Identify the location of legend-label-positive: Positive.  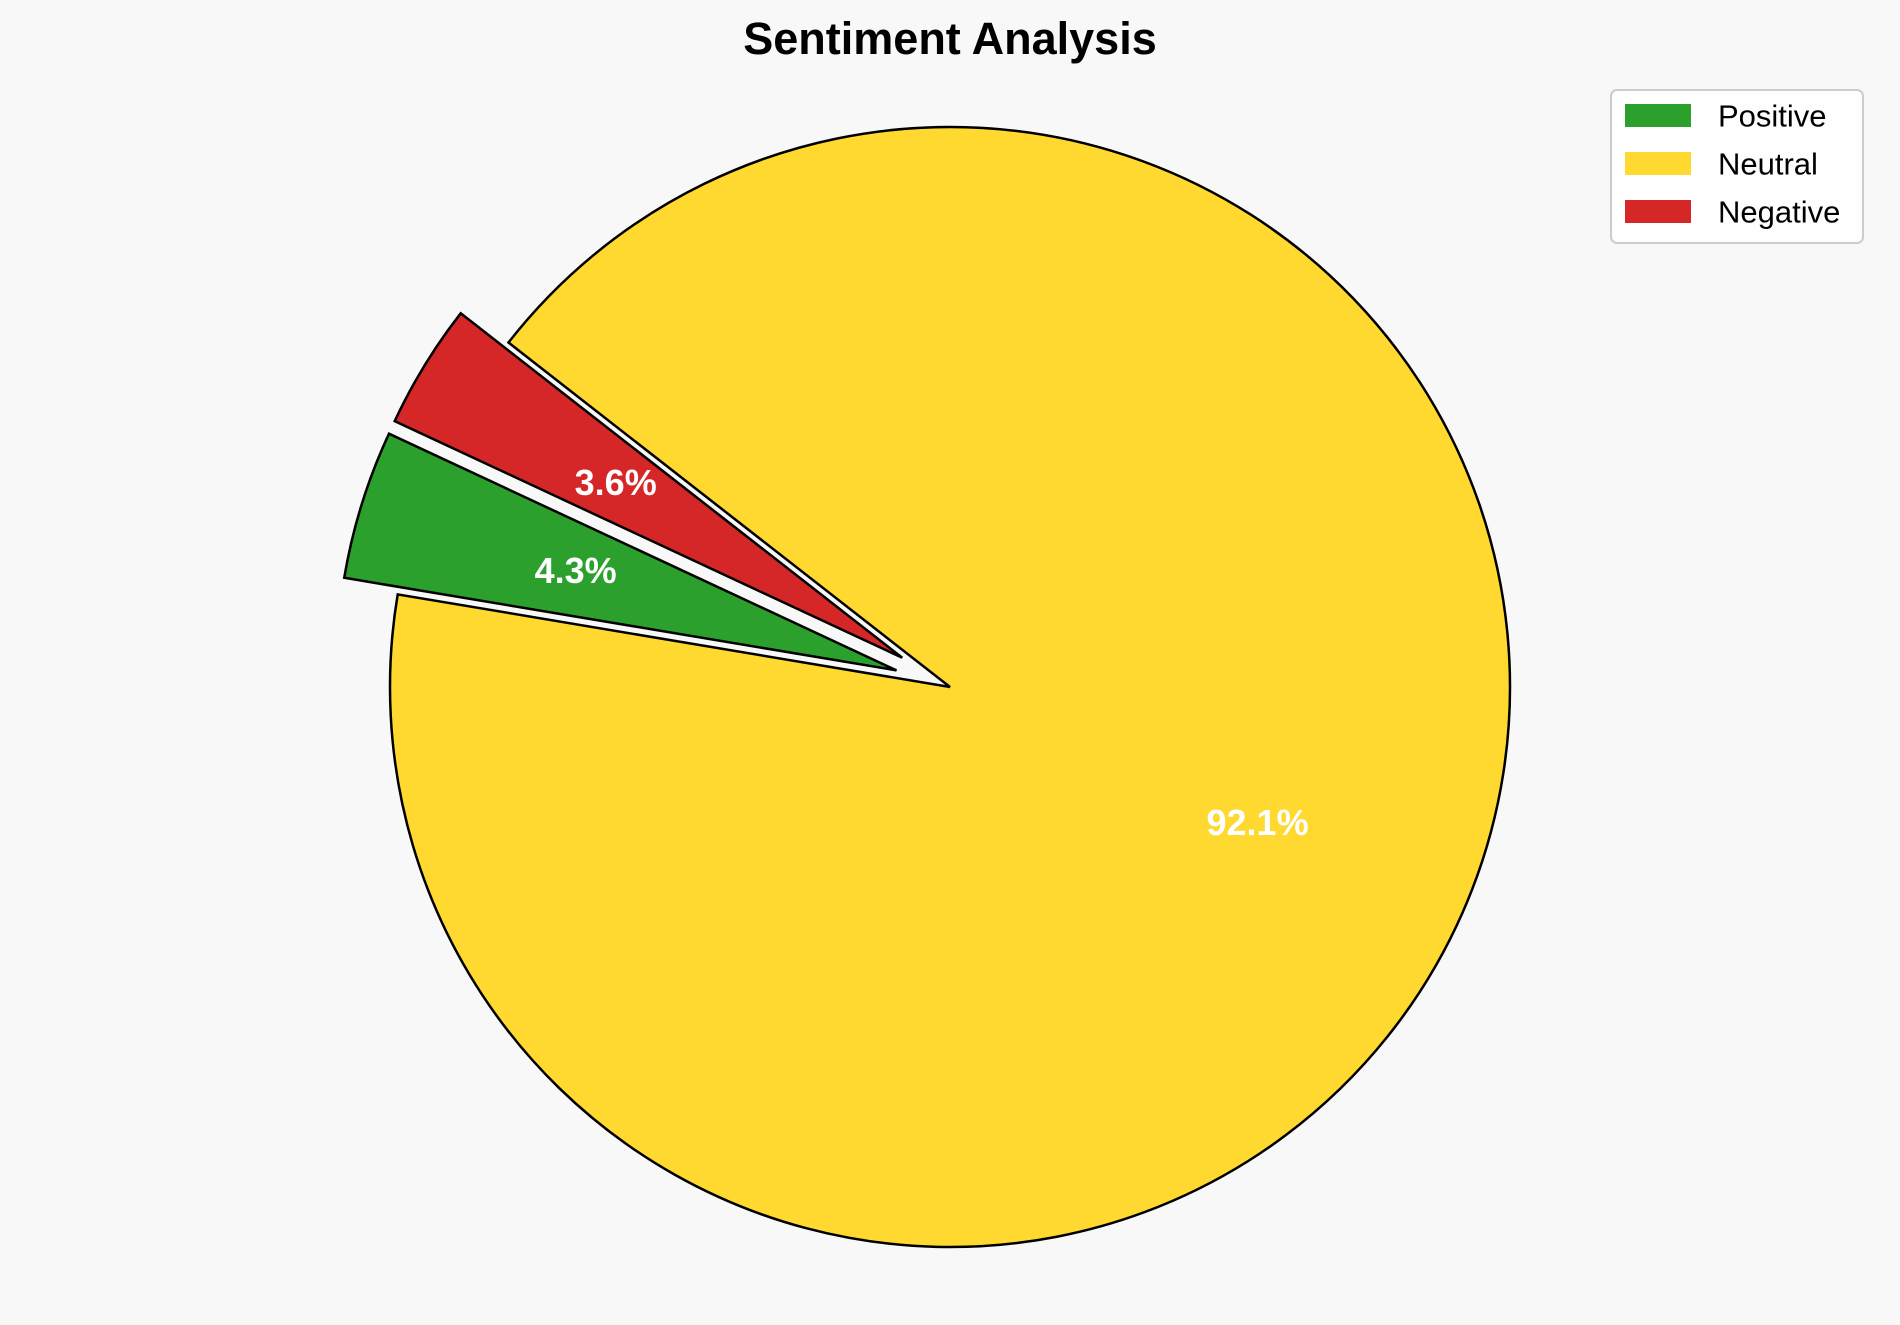
(1772, 116).